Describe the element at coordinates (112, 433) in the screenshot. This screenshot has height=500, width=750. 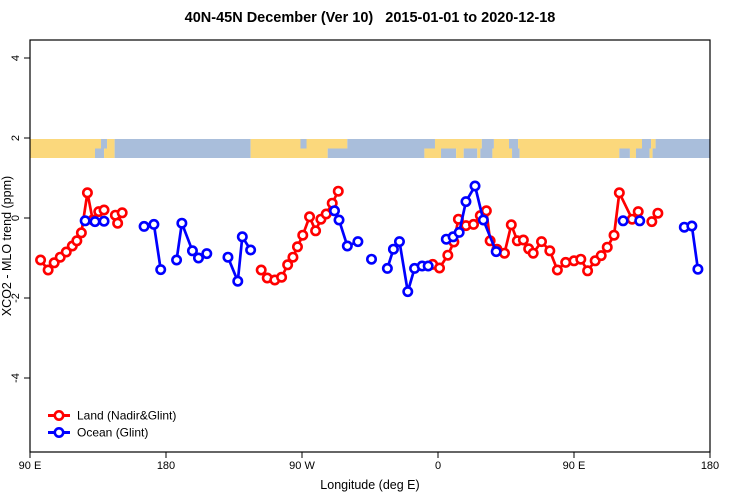
I see `legend-ocean-label: Ocean (Glint)` at that location.